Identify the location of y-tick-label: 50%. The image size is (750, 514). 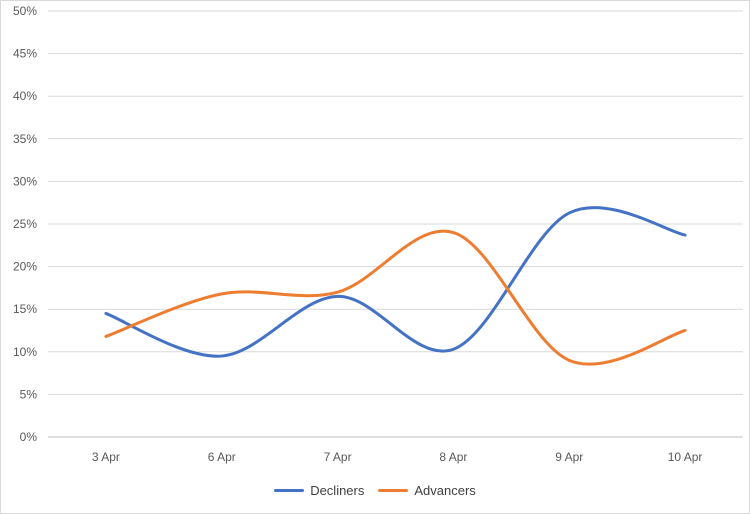
(25, 11).